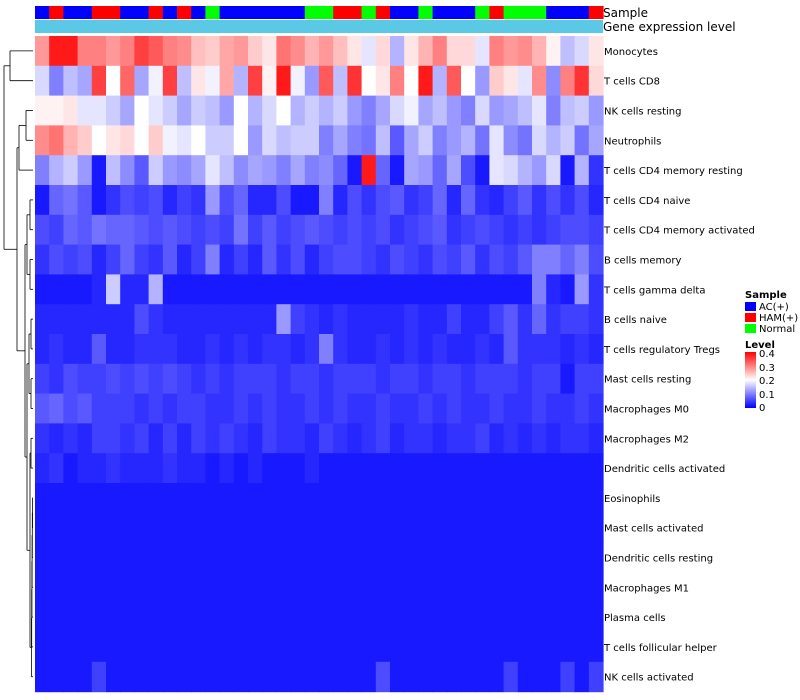  I want to click on legend-tick-0: 0, so click(762, 408).